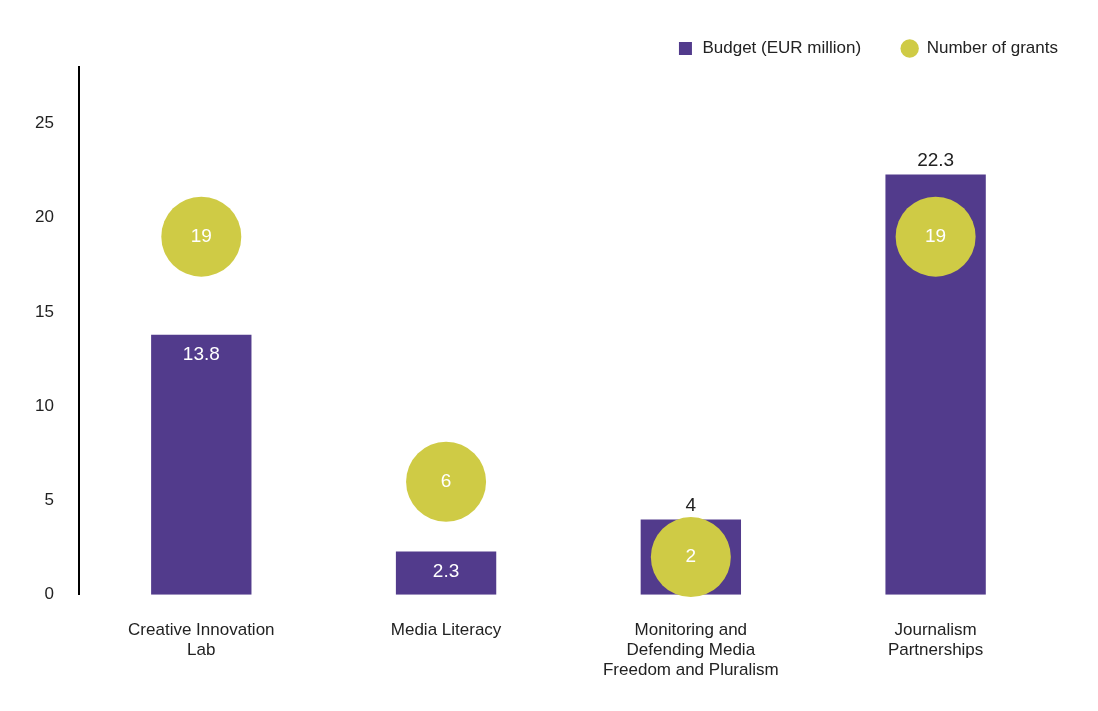  I want to click on data-label: 22.3, so click(936, 159).